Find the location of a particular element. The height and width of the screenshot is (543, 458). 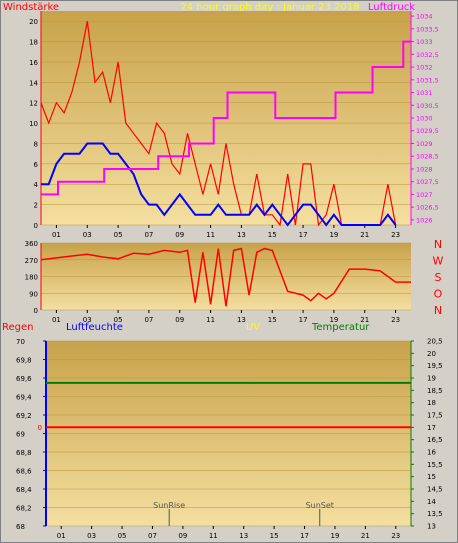

pressure-axis-tick-label: 1033,5 is located at coordinates (427, 29).